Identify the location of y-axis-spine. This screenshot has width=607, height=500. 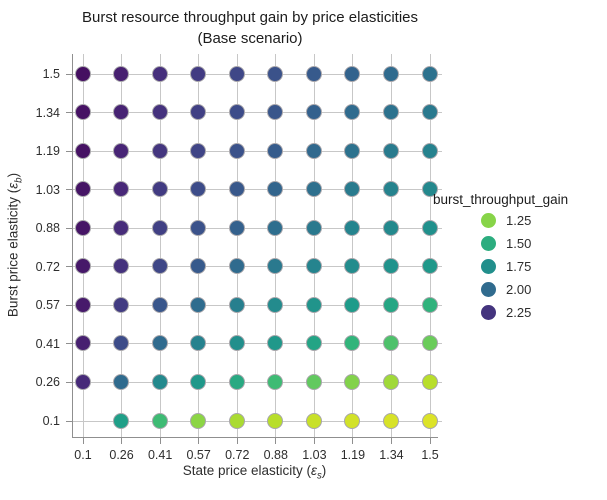
(72, 246).